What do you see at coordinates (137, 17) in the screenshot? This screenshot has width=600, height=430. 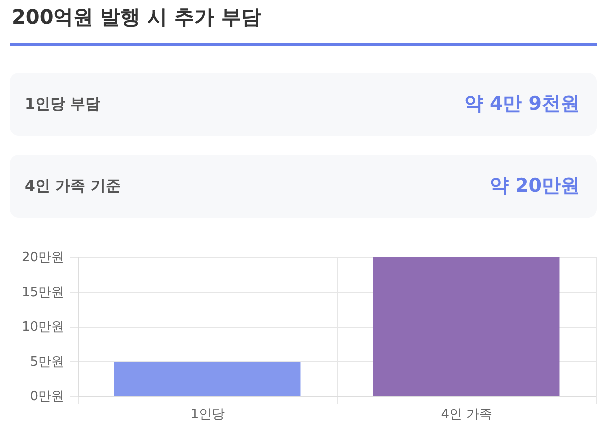 I see `text: 200억원 발행 시 추가 부담` at bounding box center [137, 17].